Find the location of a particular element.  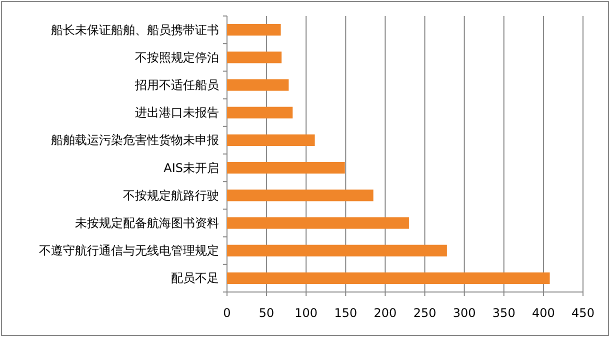

x-tick-label: 300 is located at coordinates (464, 313).